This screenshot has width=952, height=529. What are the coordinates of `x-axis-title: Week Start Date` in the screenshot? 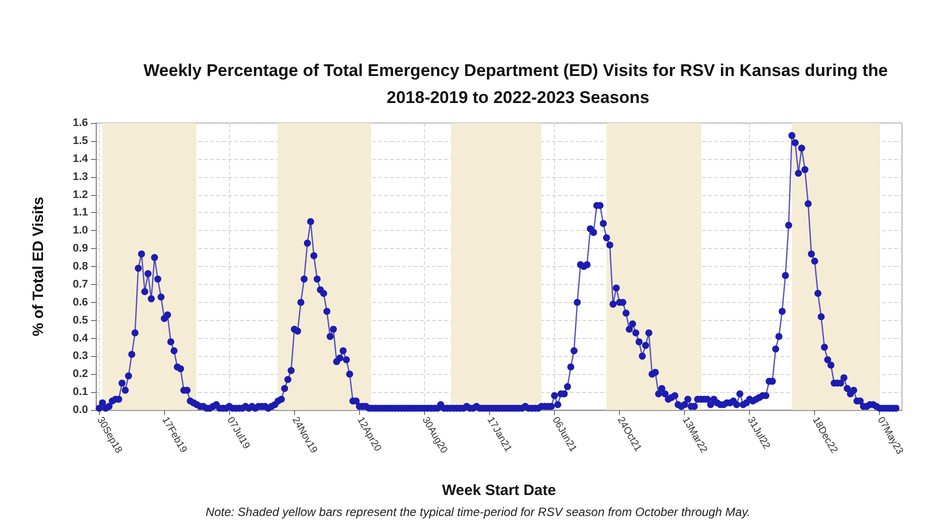 It's located at (499, 490).